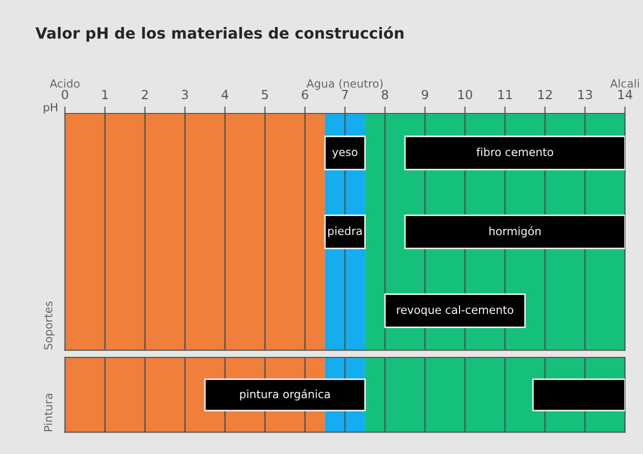  Describe the element at coordinates (219, 34) in the screenshot. I see `chart-title: Valor pH de los materiales de construcción` at that location.